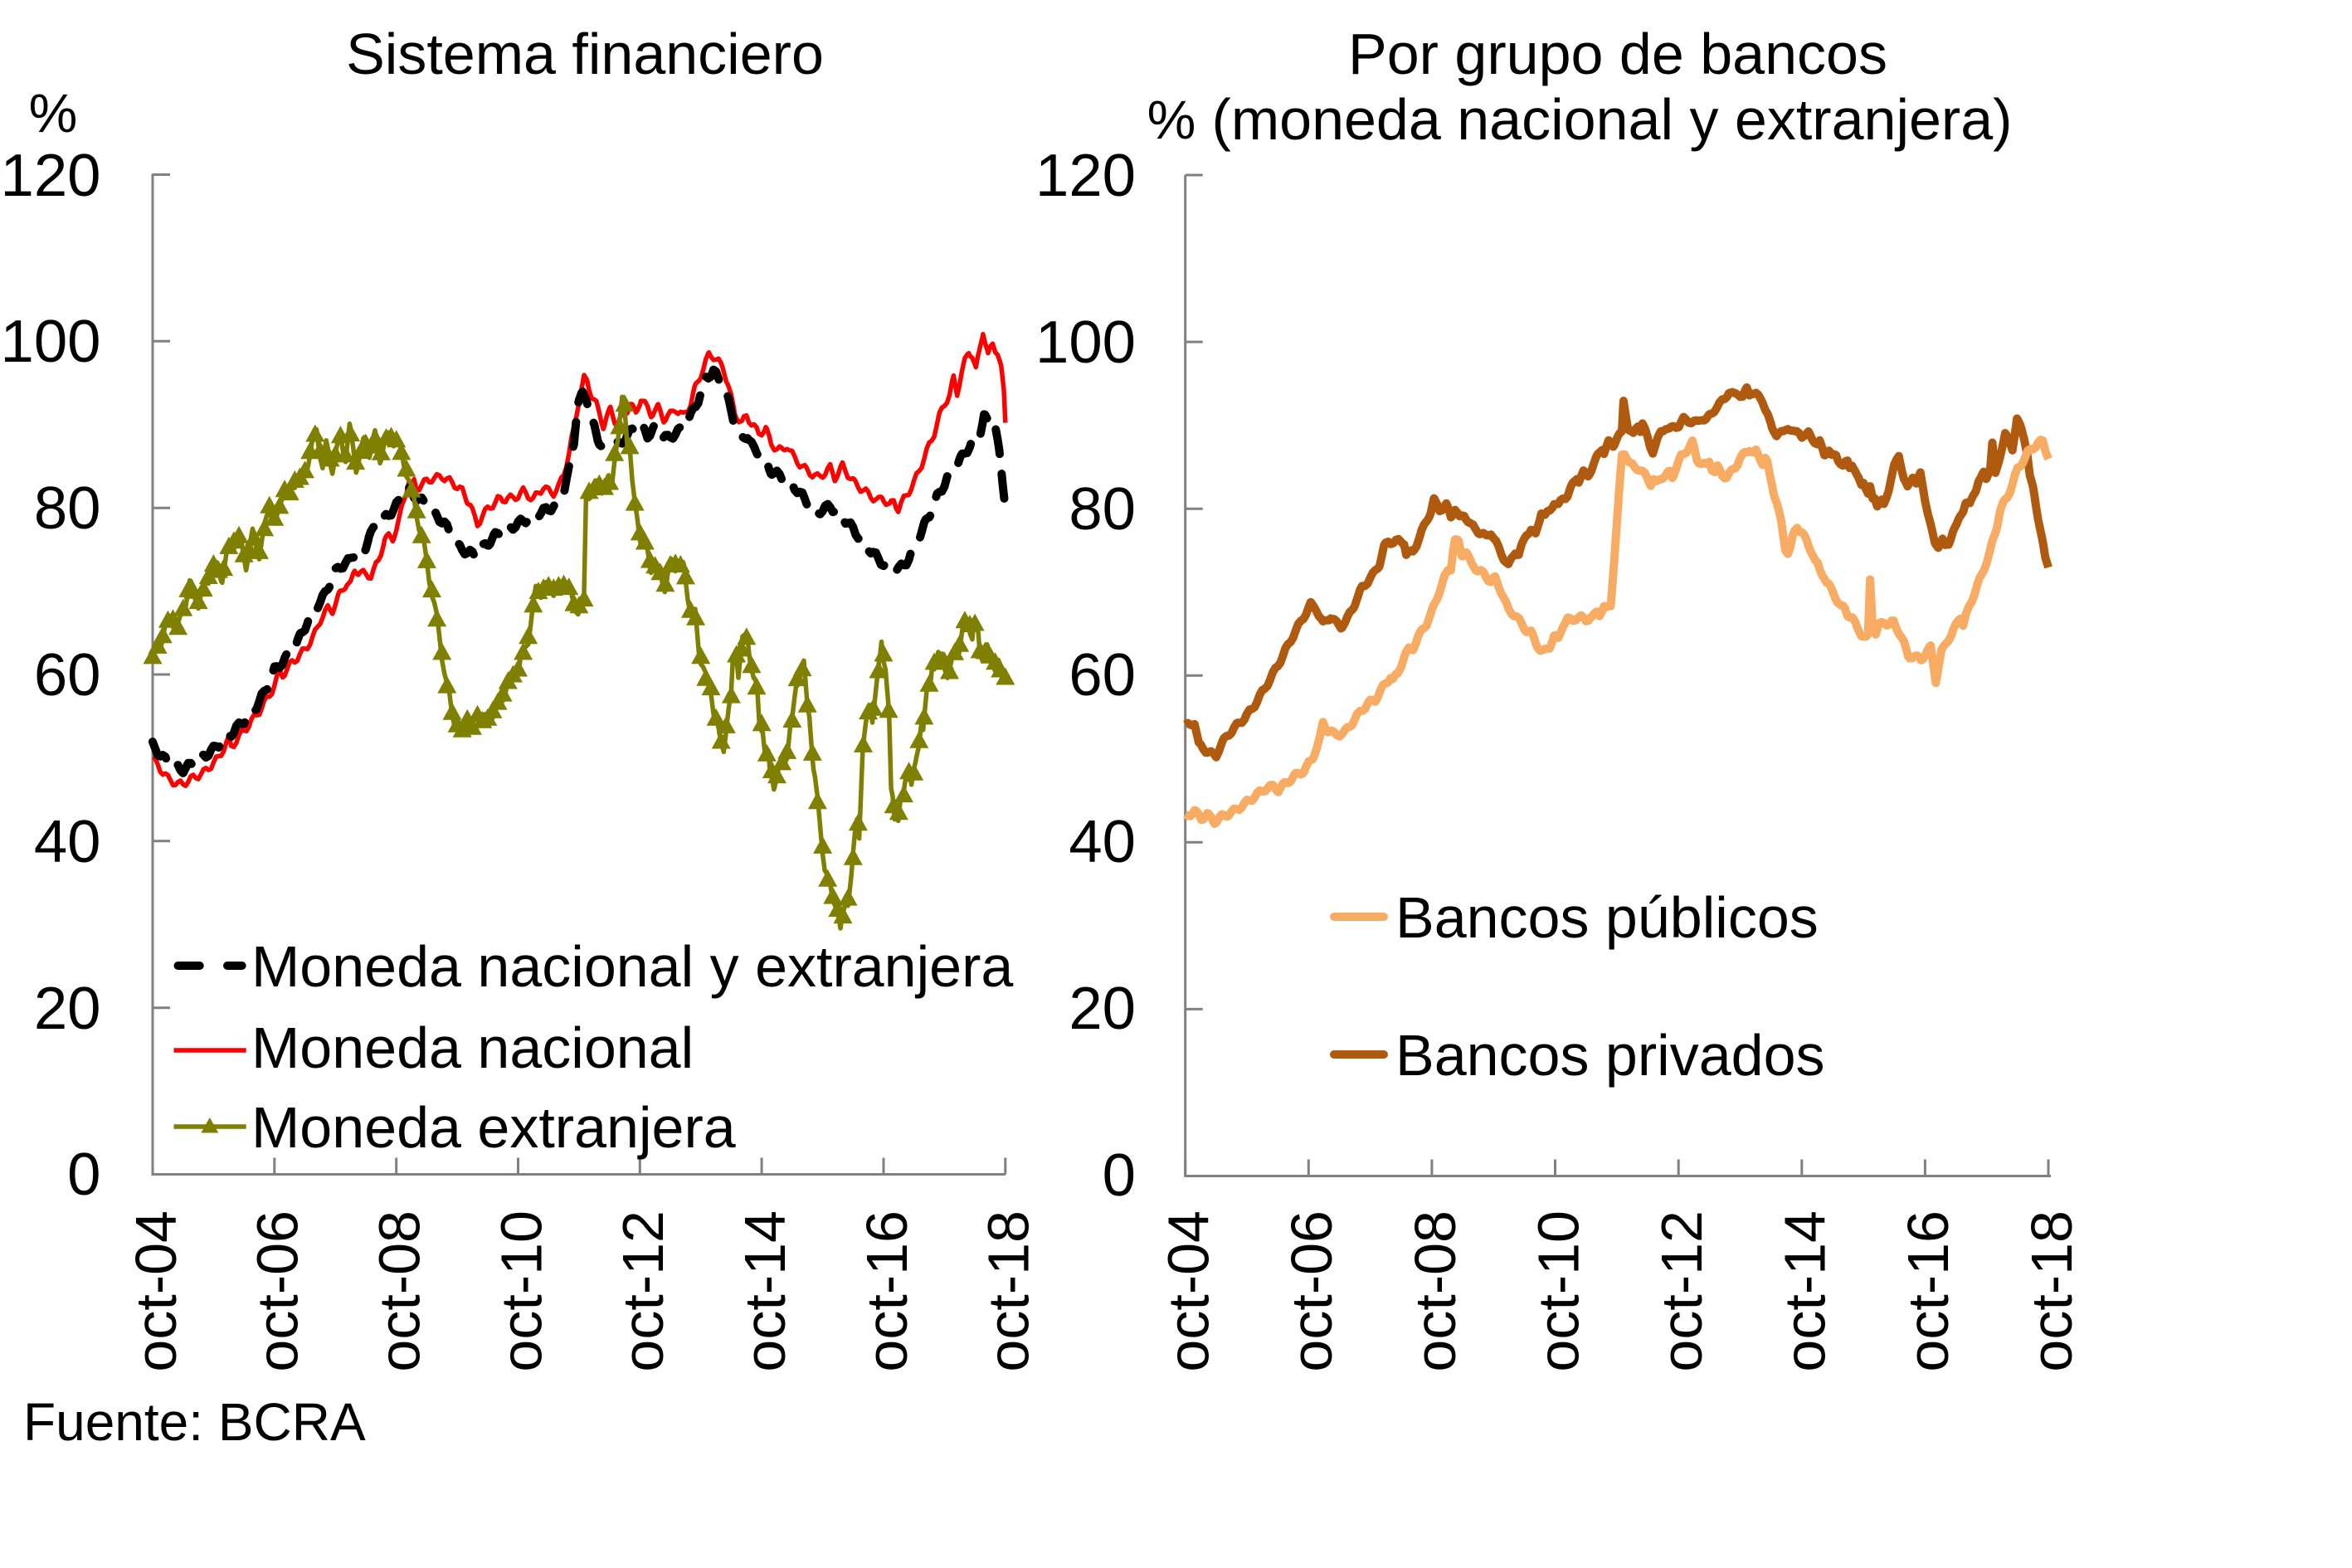 The width and height of the screenshot is (2352, 1568). I want to click on svg-text: Por grupo de bancos, so click(1617, 54).